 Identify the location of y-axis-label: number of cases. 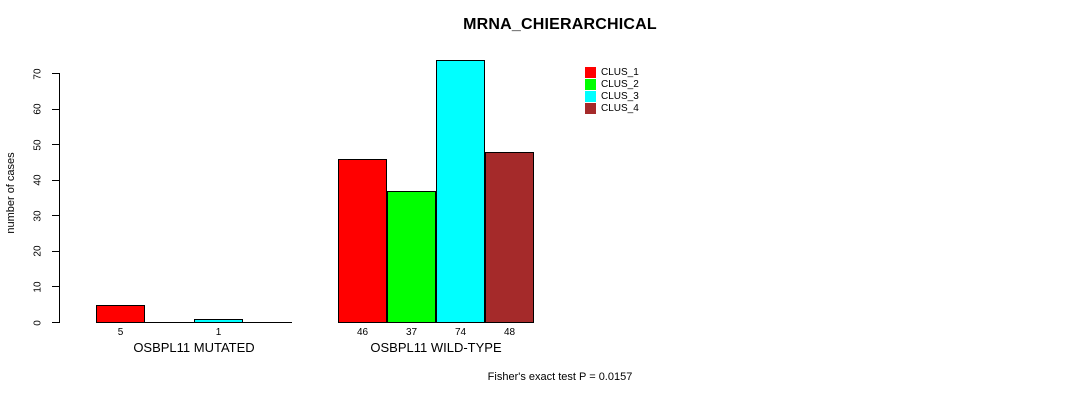
(11, 193).